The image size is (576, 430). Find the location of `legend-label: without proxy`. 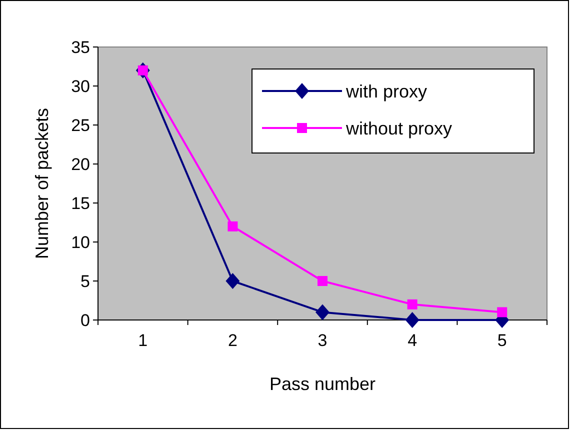

legend-label: without proxy is located at coordinates (398, 128).